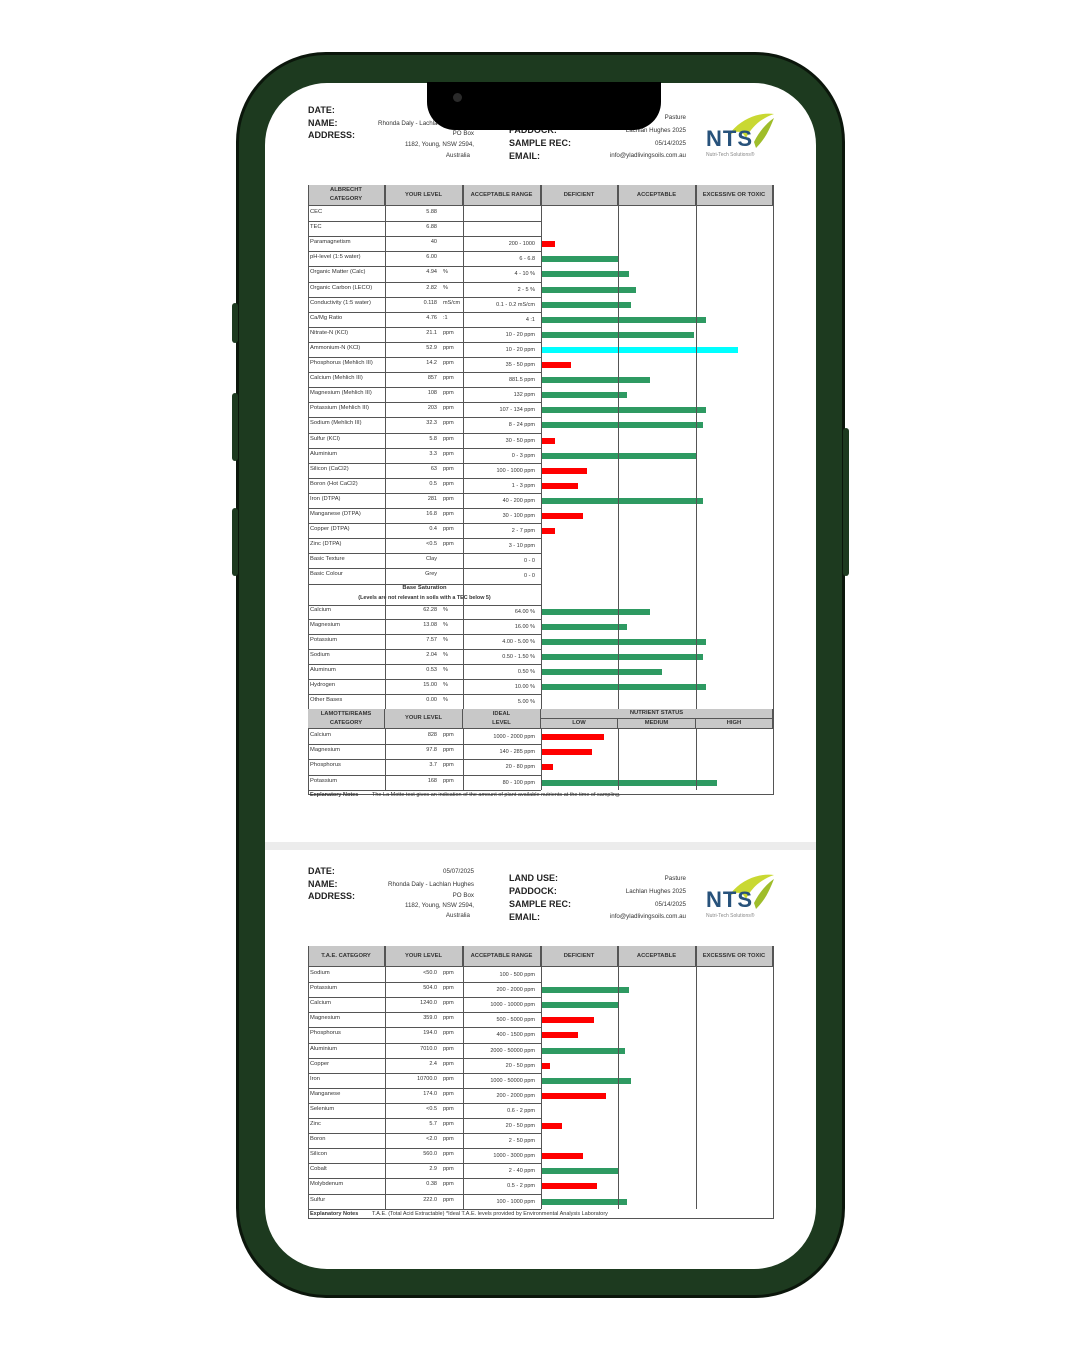 Image resolution: width=1080 pixels, height=1350 pixels. Describe the element at coordinates (330, 242) in the screenshot. I see `row-category: Paramagnetism` at that location.